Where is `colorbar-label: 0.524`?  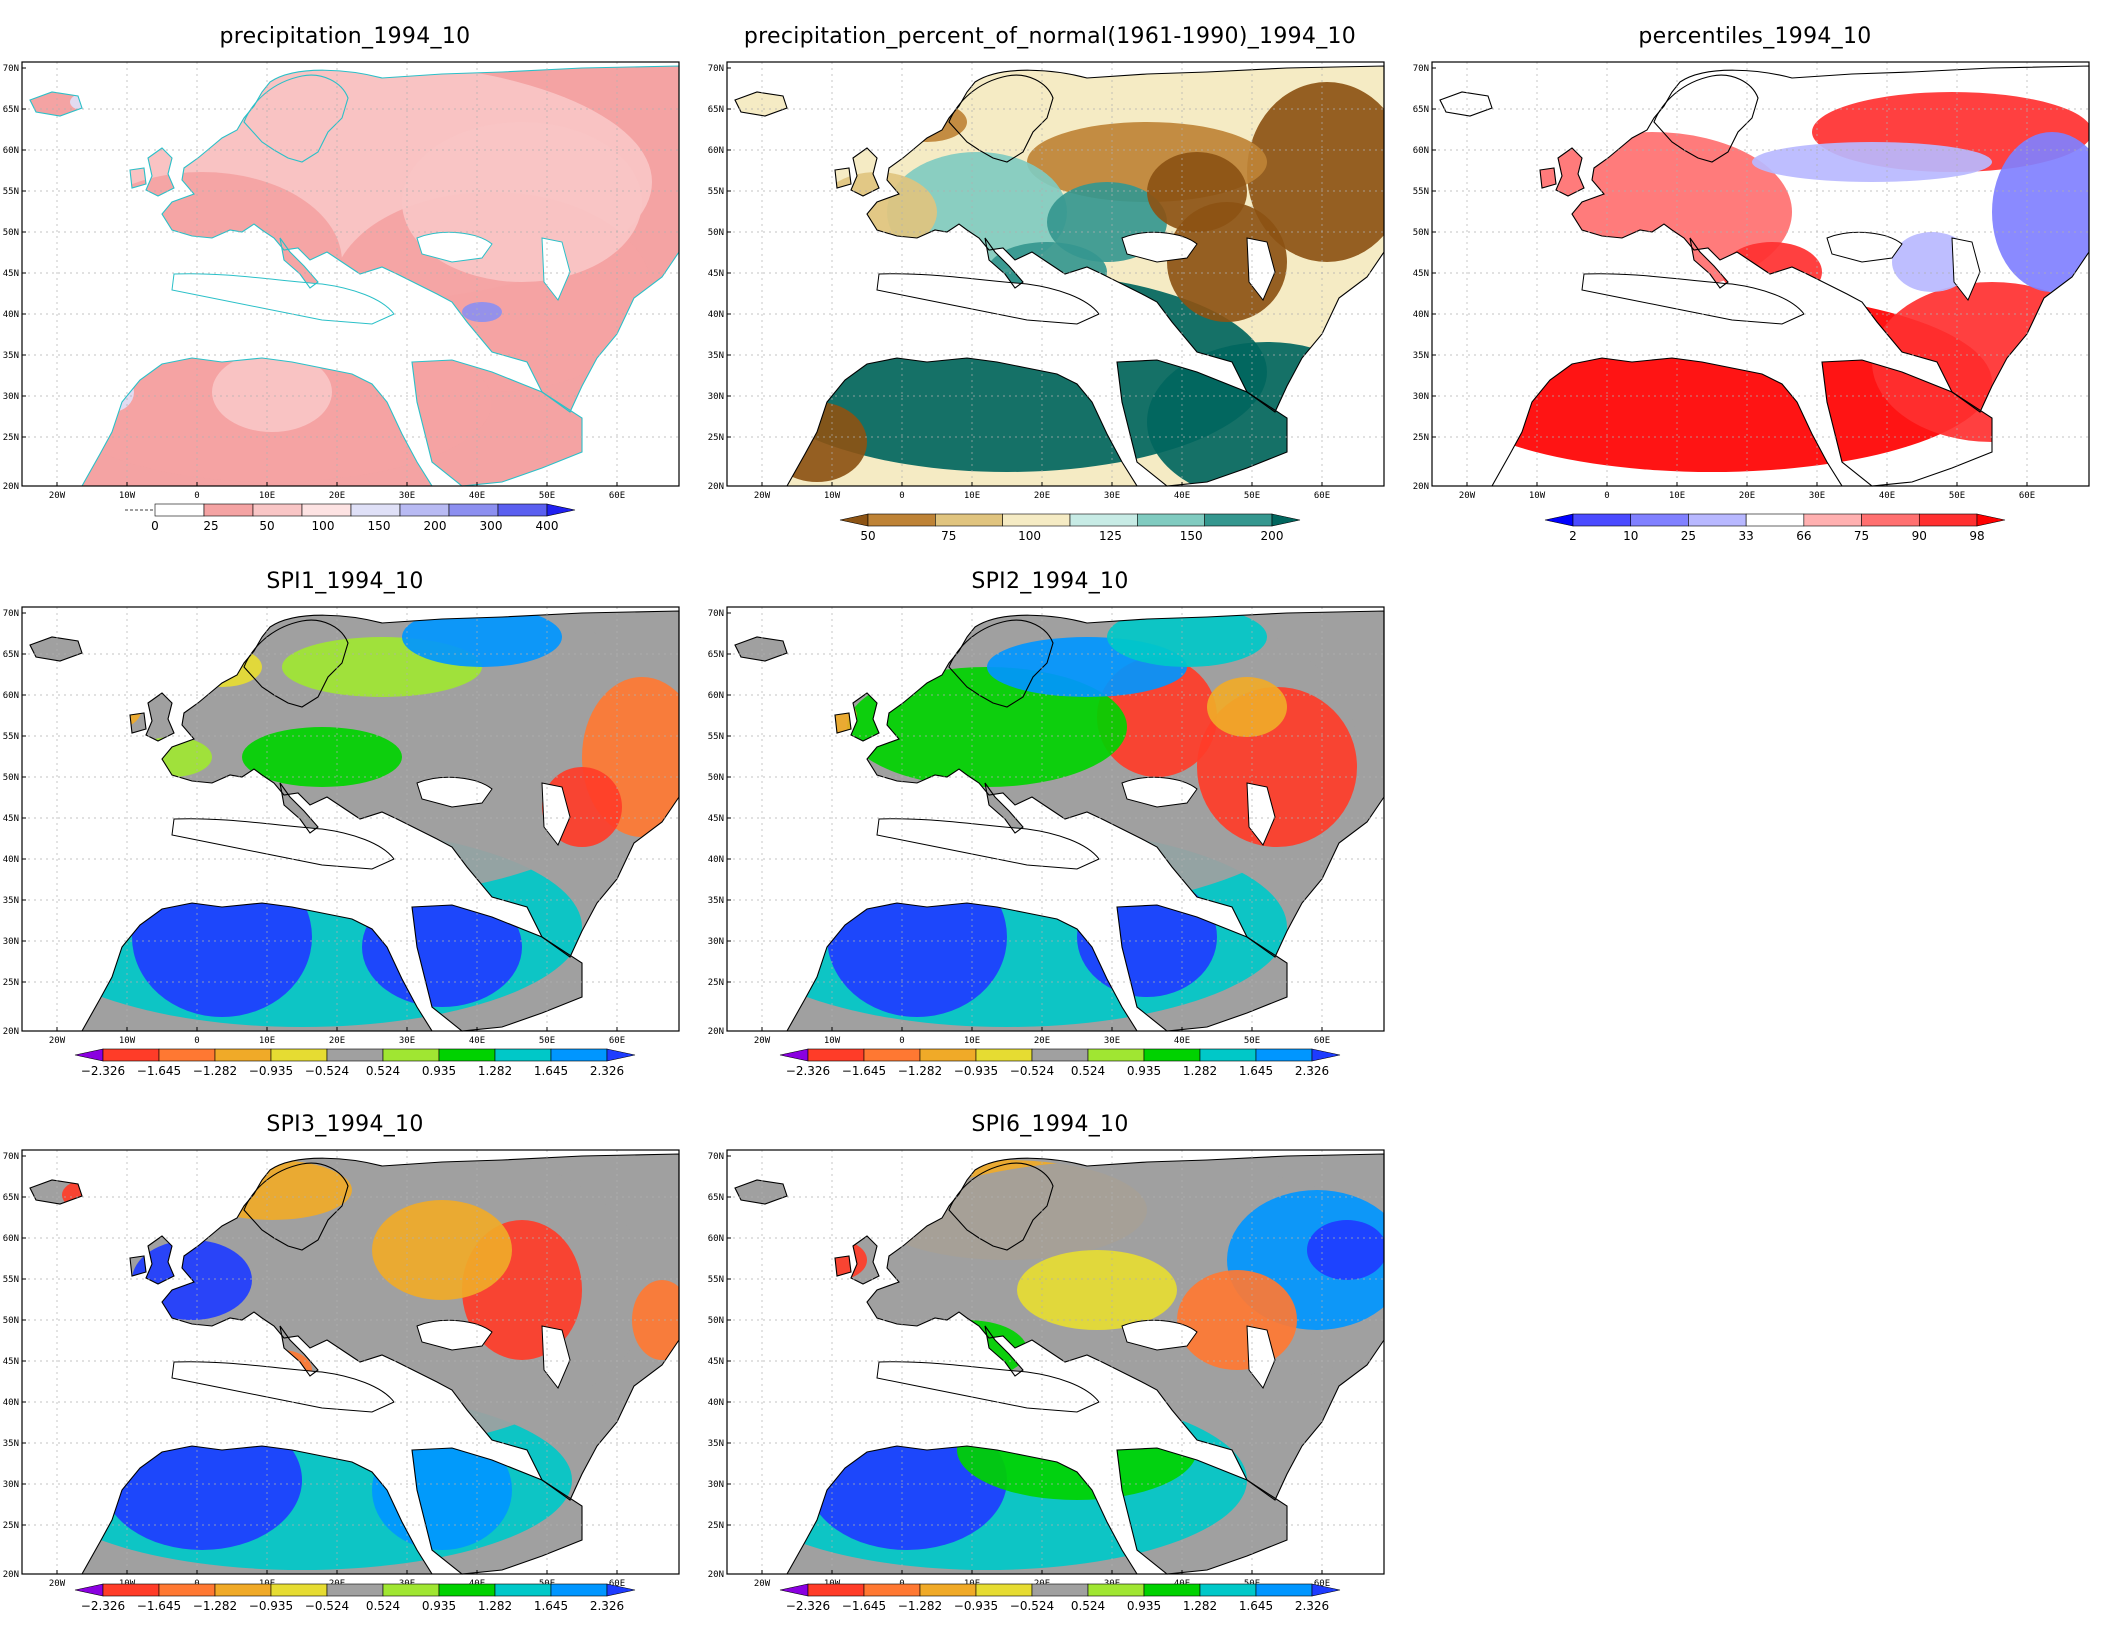 colorbar-label: 0.524 is located at coordinates (383, 1606).